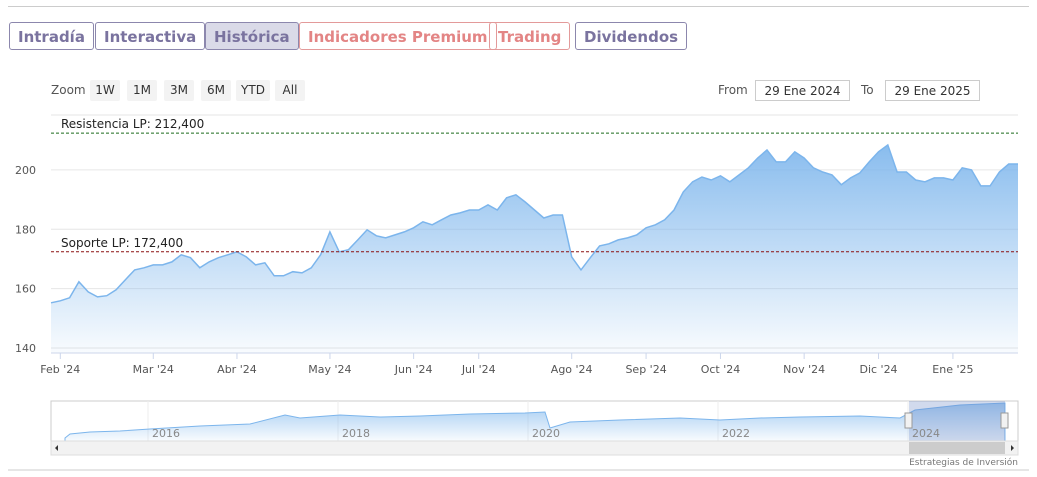  Describe the element at coordinates (153, 369) in the screenshot. I see `x-tick-label: Mar '24` at that location.